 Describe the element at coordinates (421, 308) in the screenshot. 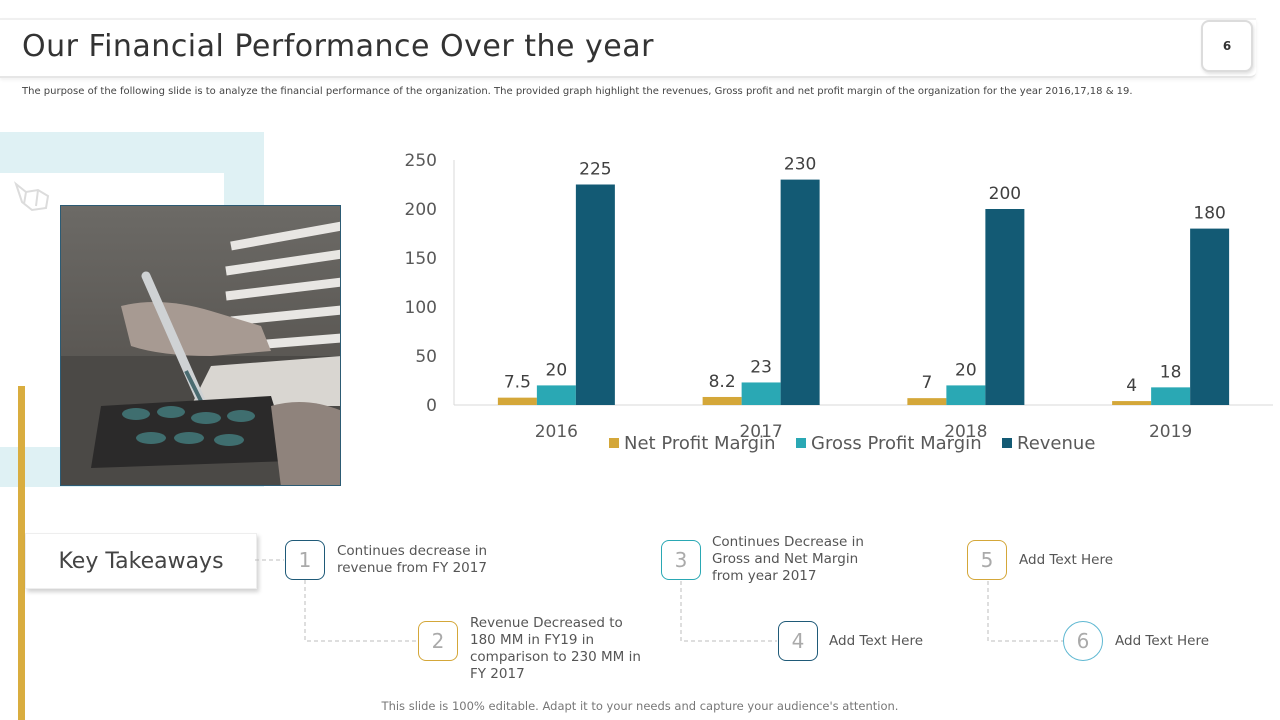

I see `y-tick-label: 100` at that location.